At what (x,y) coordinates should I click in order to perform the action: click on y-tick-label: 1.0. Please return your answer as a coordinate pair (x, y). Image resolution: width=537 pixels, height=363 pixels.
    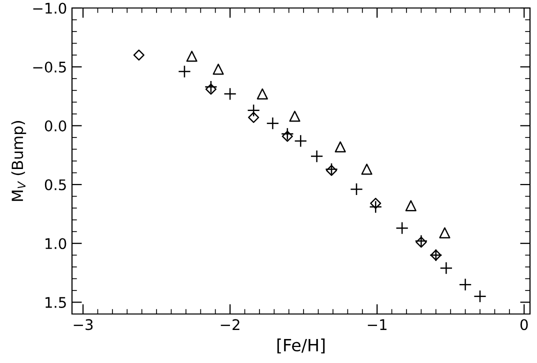
    Looking at the image, I should click on (56, 244).